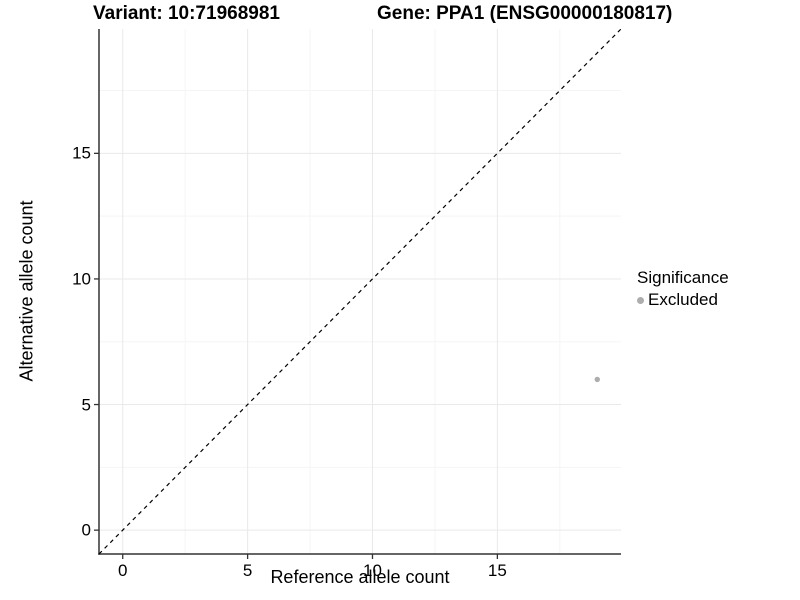 The image size is (800, 600). What do you see at coordinates (372, 570) in the screenshot?
I see `x-tick-label: 10` at bounding box center [372, 570].